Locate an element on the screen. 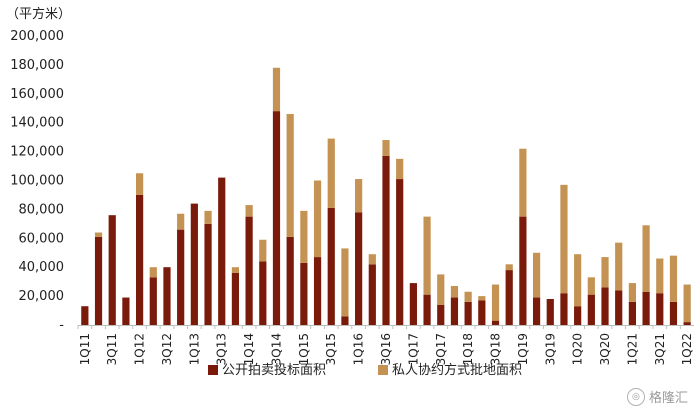 The height and width of the screenshot is (412, 700). x-tick-label: 1Q17 is located at coordinates (413, 349).